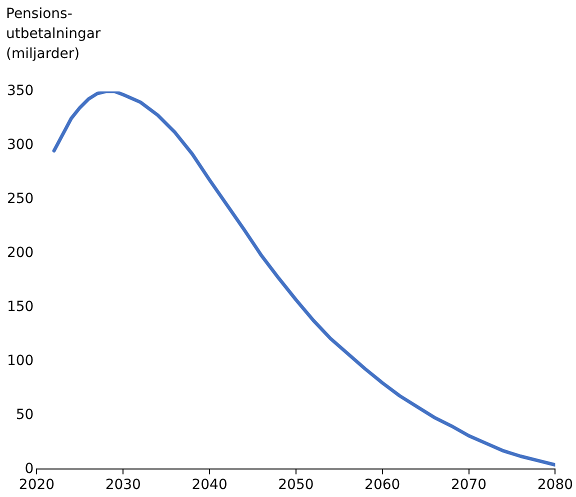  I want to click on x-tick-label: 2030, so click(123, 485).